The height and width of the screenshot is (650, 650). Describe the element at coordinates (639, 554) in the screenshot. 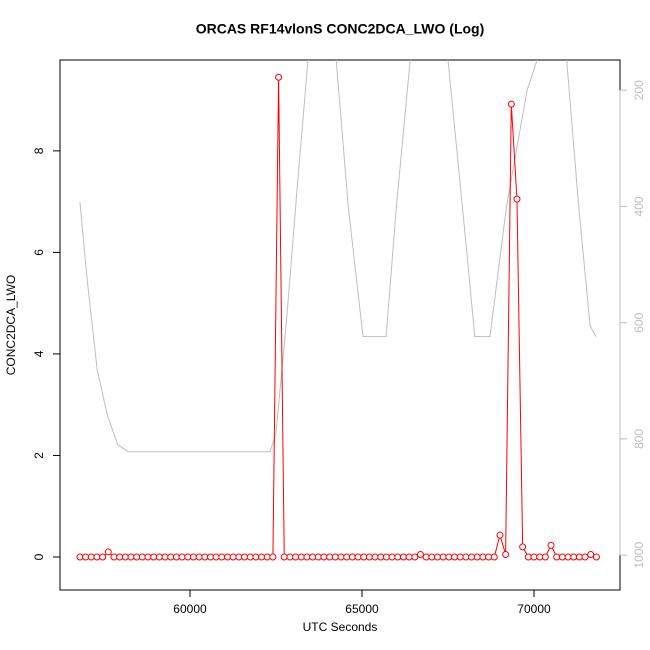

I see `y2-tick-label: 1000` at that location.